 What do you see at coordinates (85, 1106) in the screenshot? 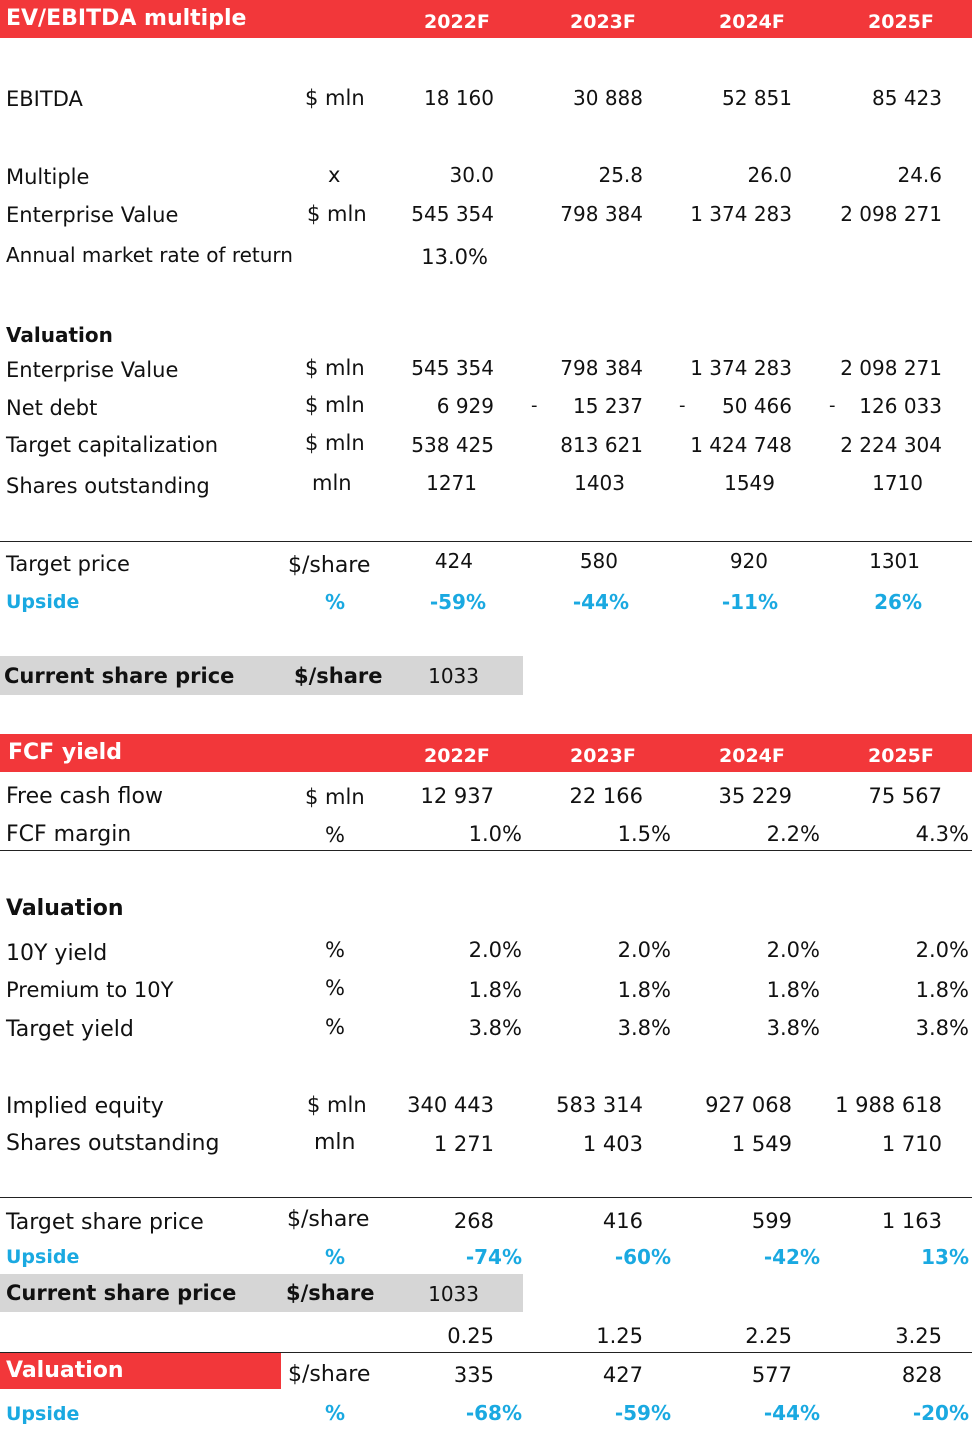
I see `implied-equity-label: Implied equity` at bounding box center [85, 1106].